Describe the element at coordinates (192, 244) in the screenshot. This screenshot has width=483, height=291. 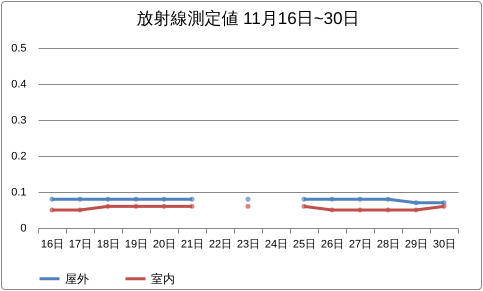
I see `x-tick-label: 21日` at that location.